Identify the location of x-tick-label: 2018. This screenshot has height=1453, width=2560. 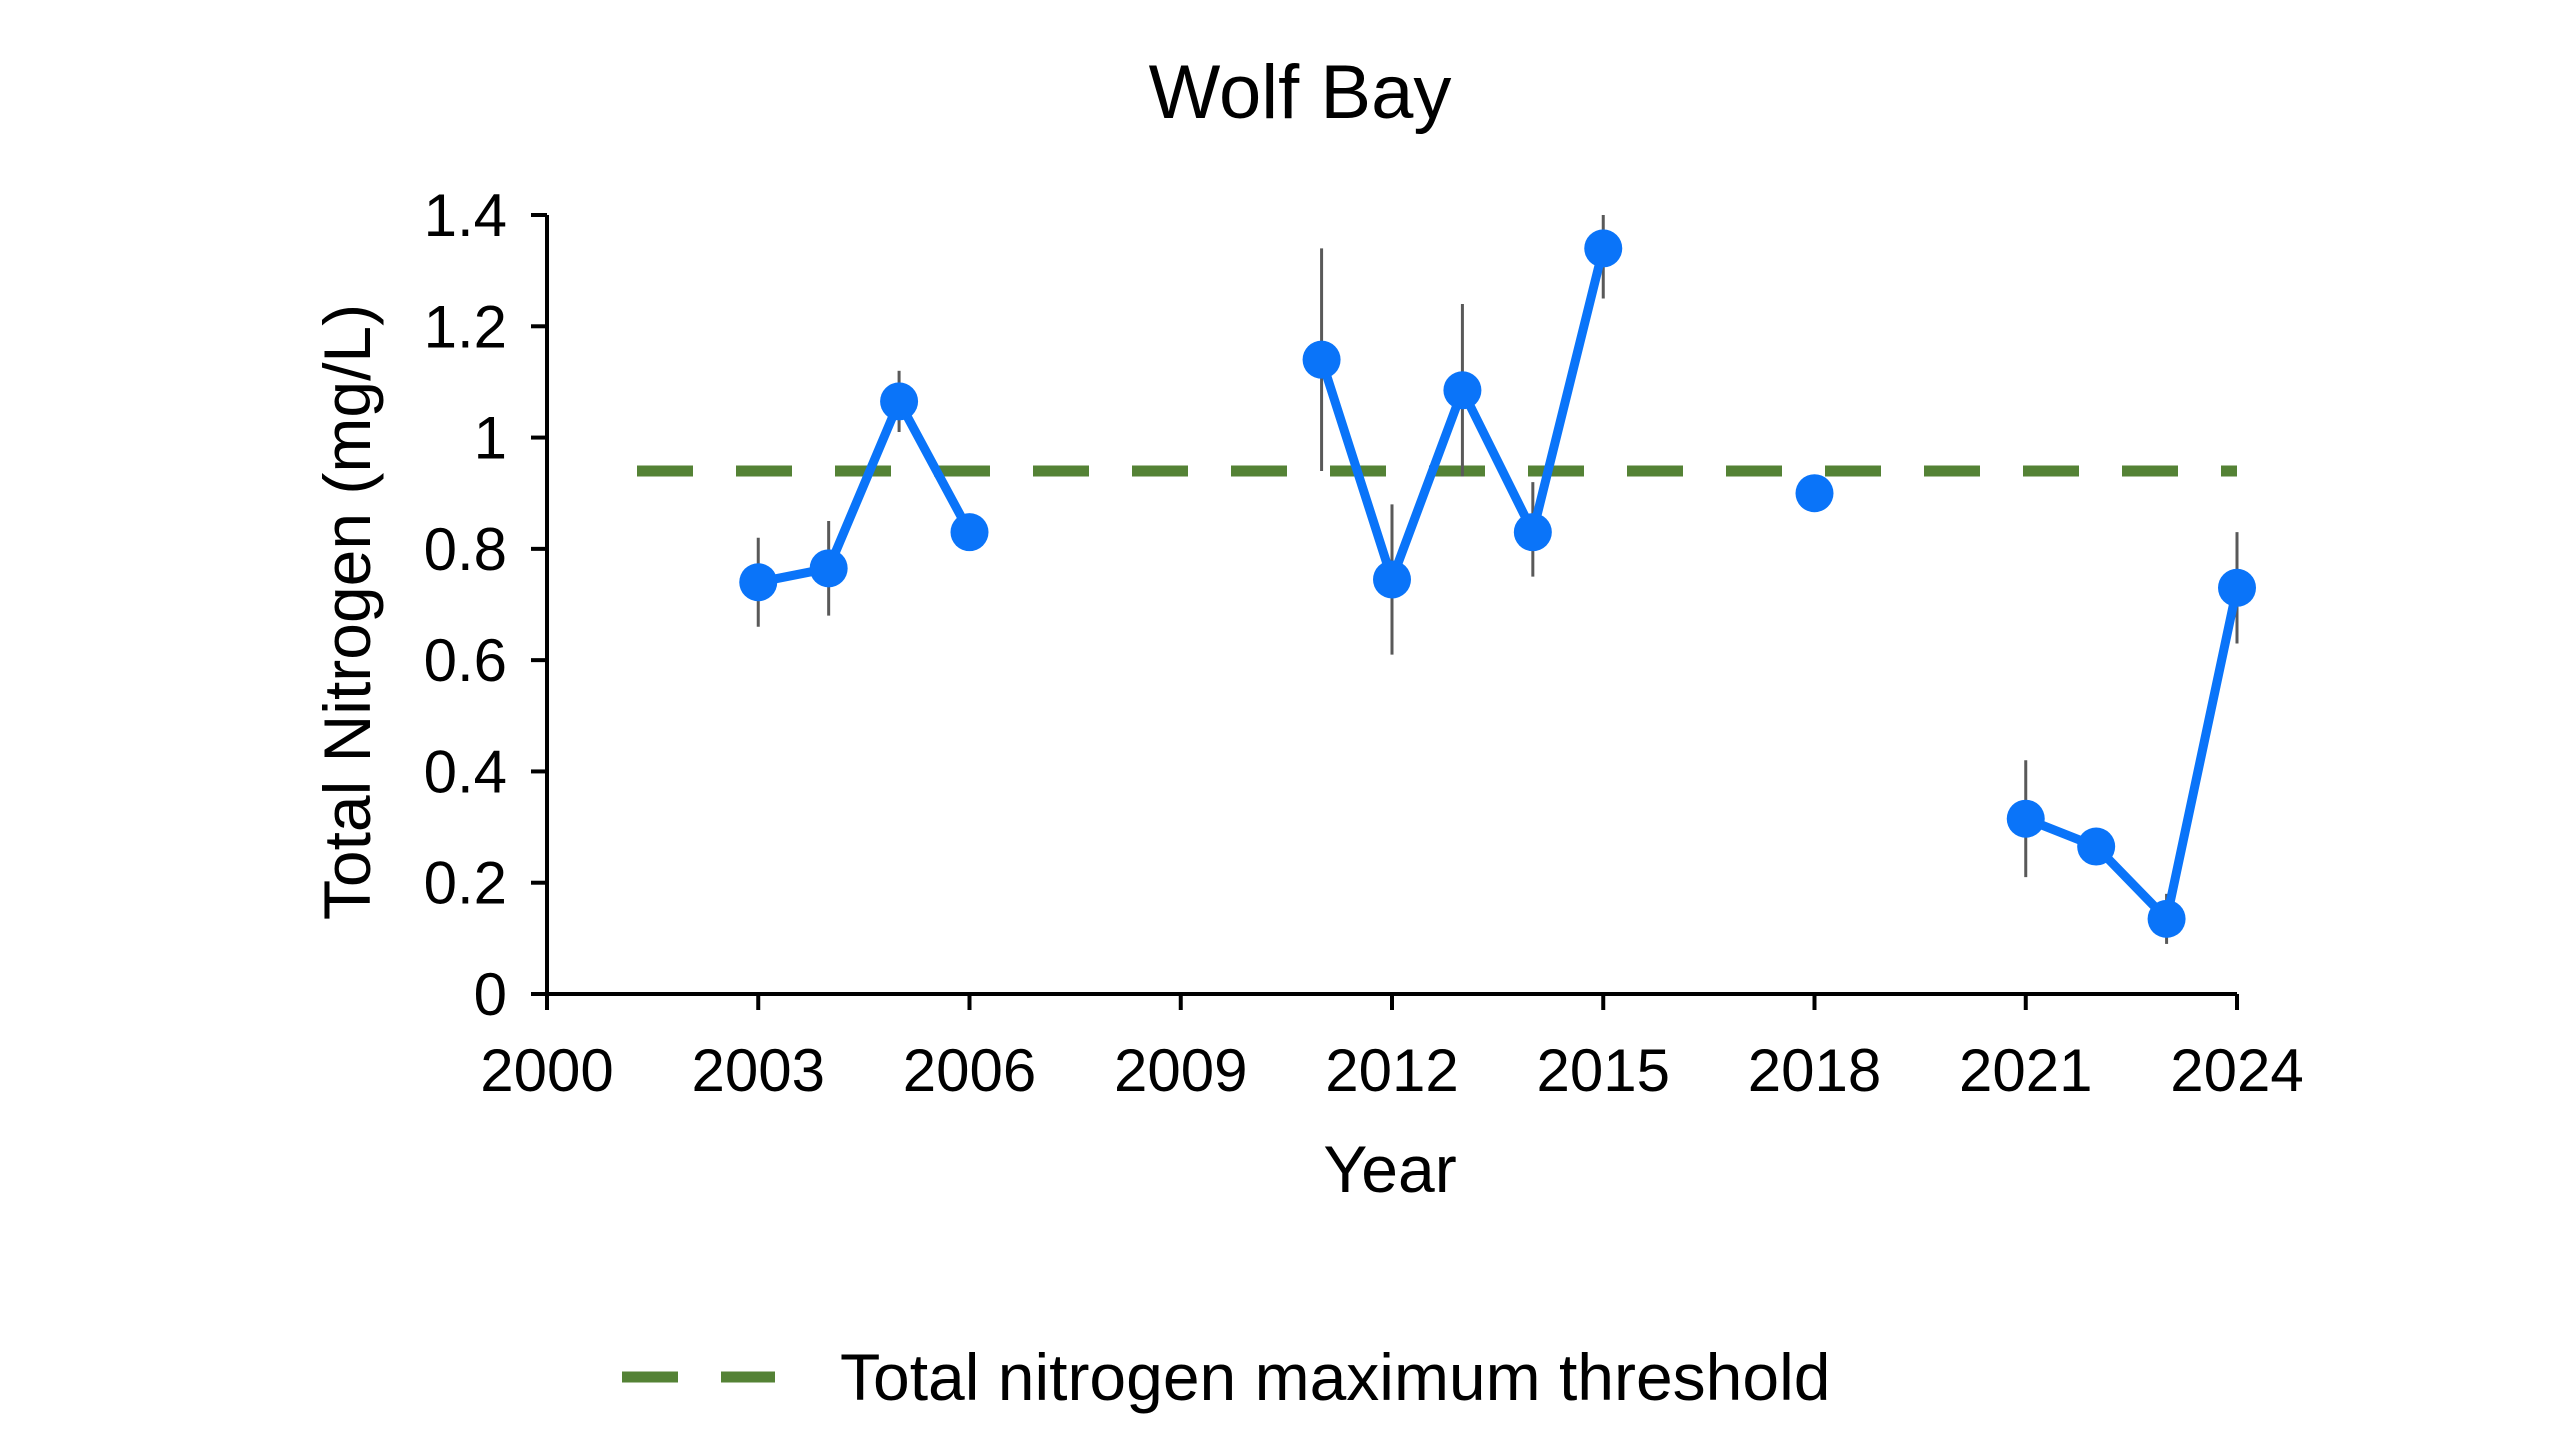
(1814, 1070).